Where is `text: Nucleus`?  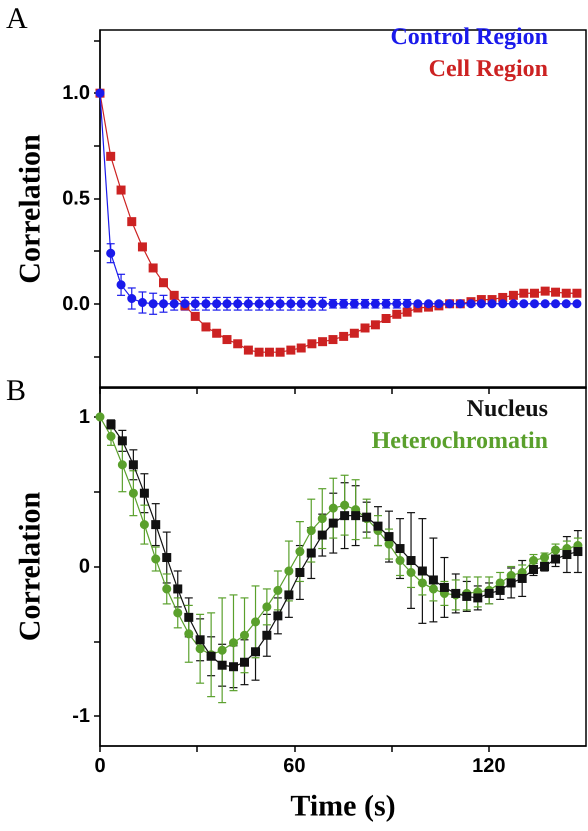 text: Nucleus is located at coordinates (507, 409).